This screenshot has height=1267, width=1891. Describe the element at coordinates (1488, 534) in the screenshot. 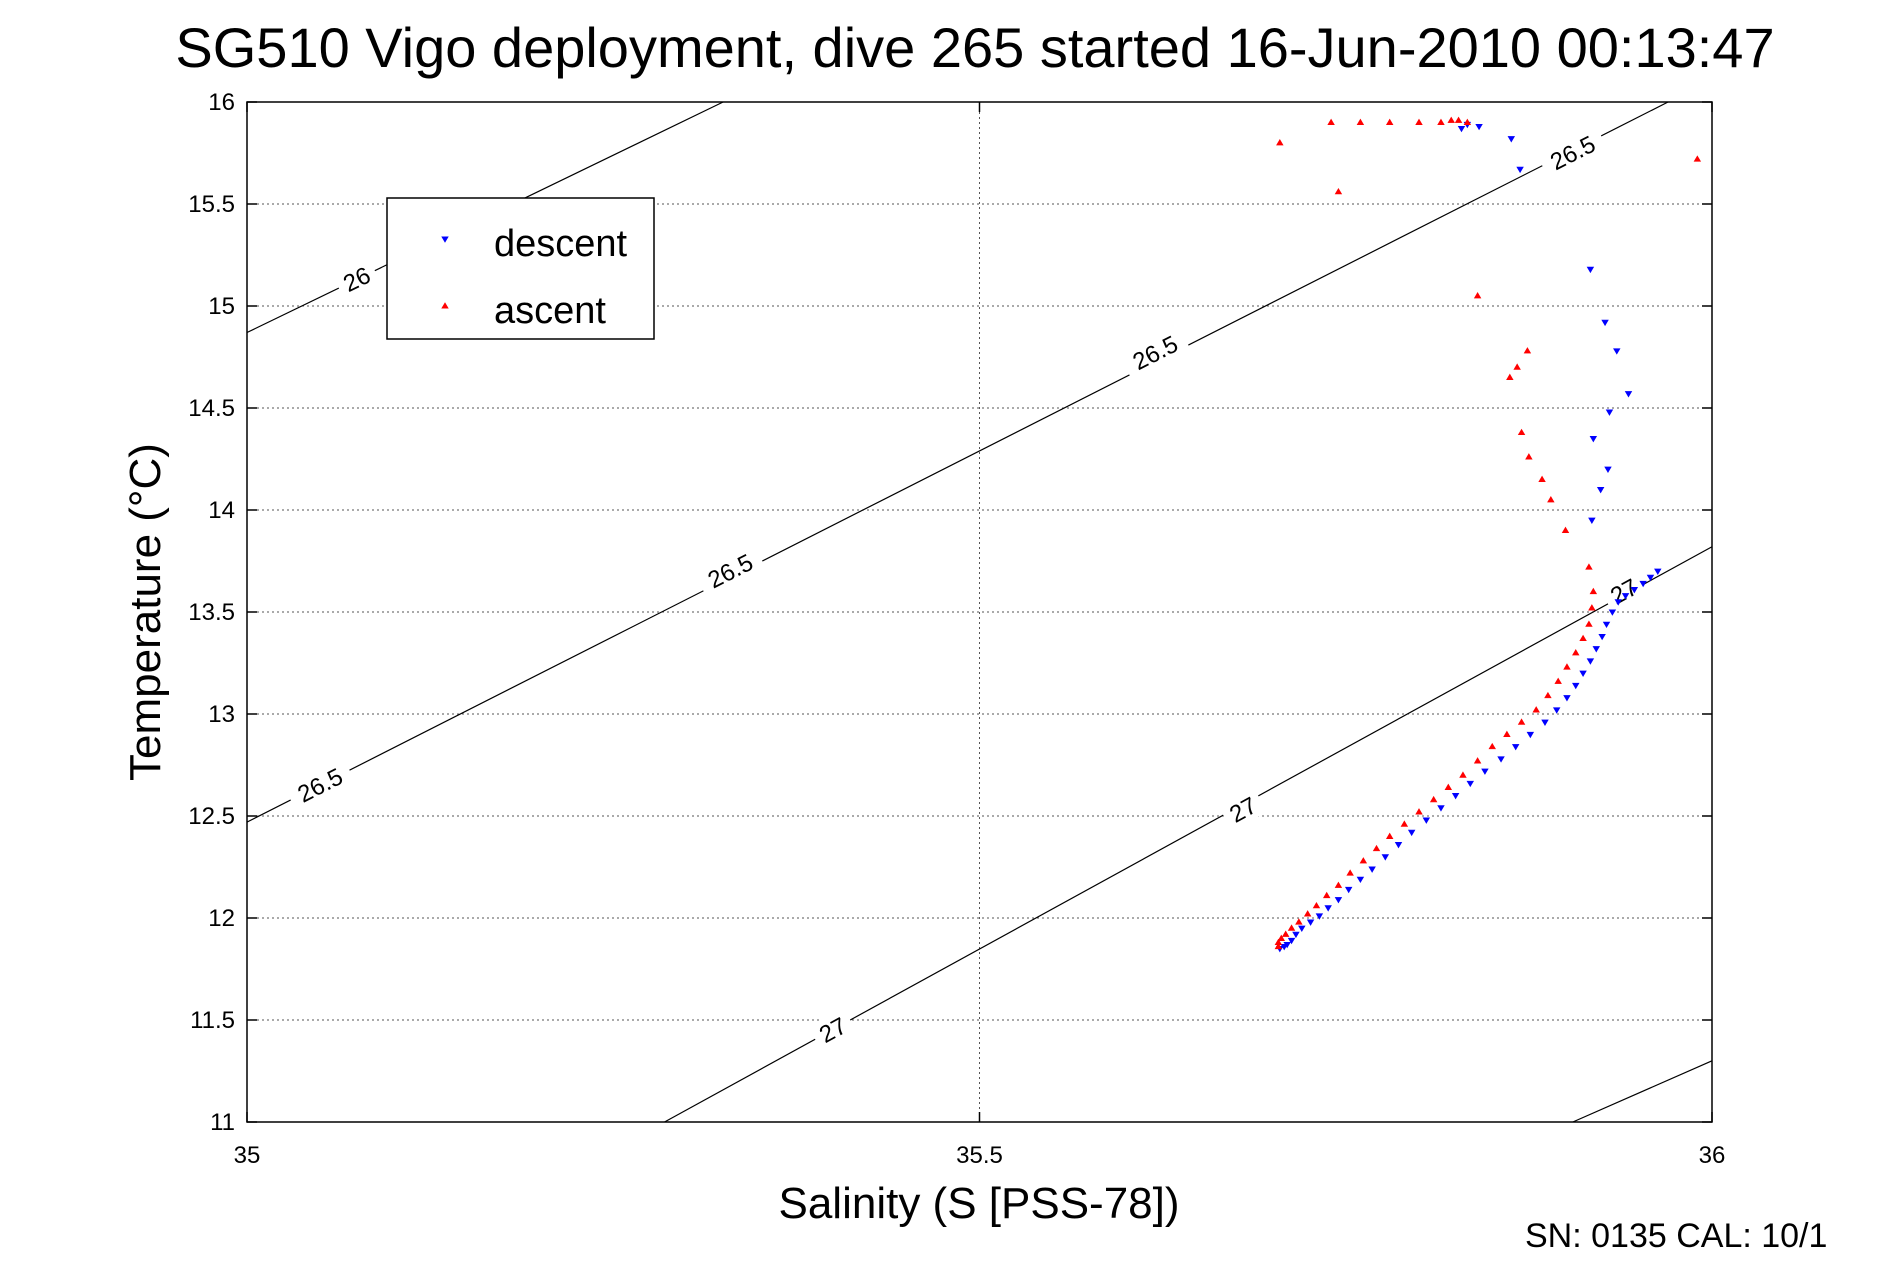

I see `data-points` at that location.